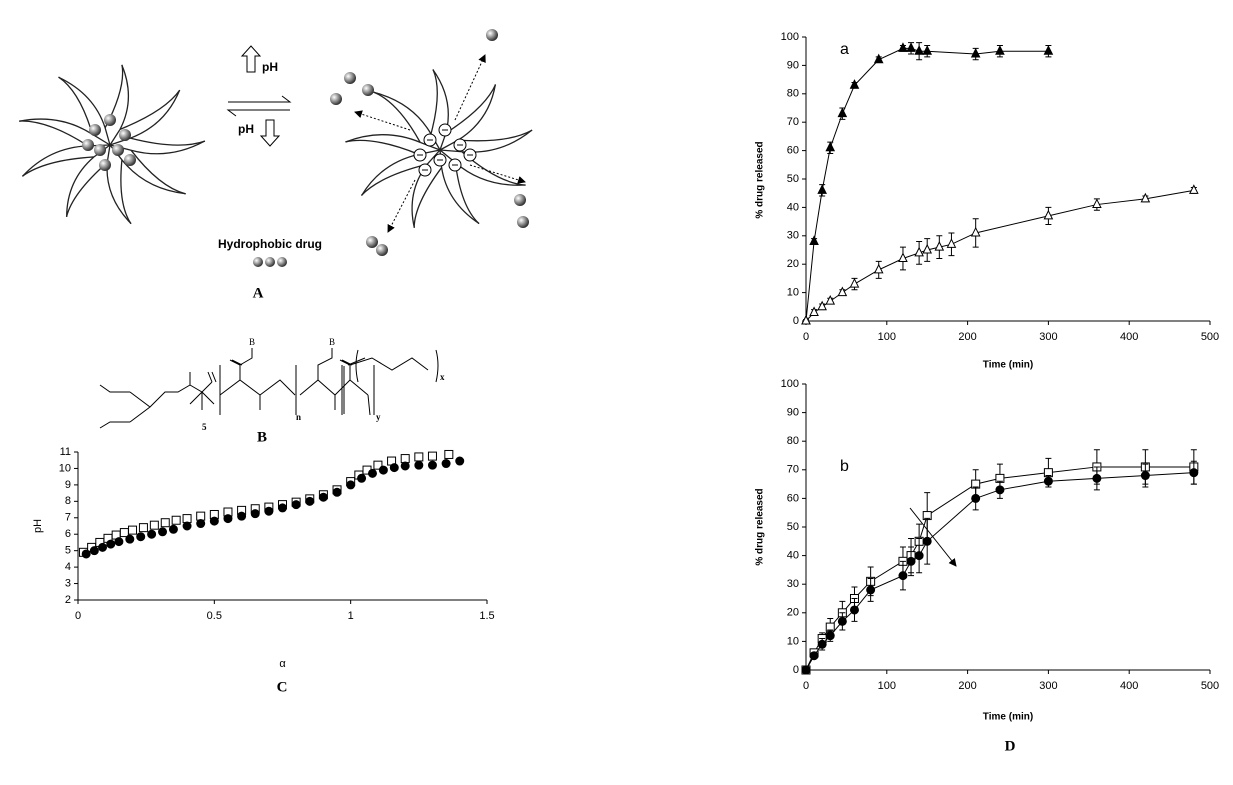  What do you see at coordinates (298, 417) in the screenshot?
I see `repeat-index: n` at bounding box center [298, 417].